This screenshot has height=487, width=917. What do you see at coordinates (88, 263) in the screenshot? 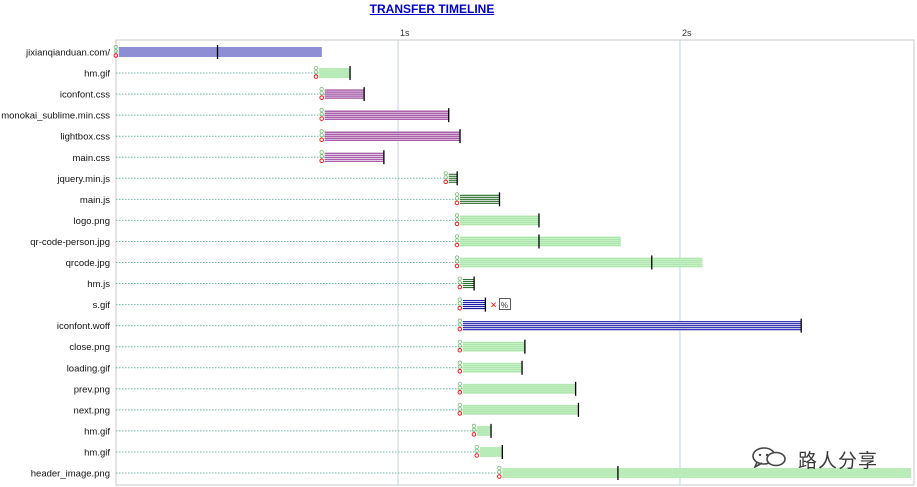
I see `resource-label: qrcode.jpg` at bounding box center [88, 263].